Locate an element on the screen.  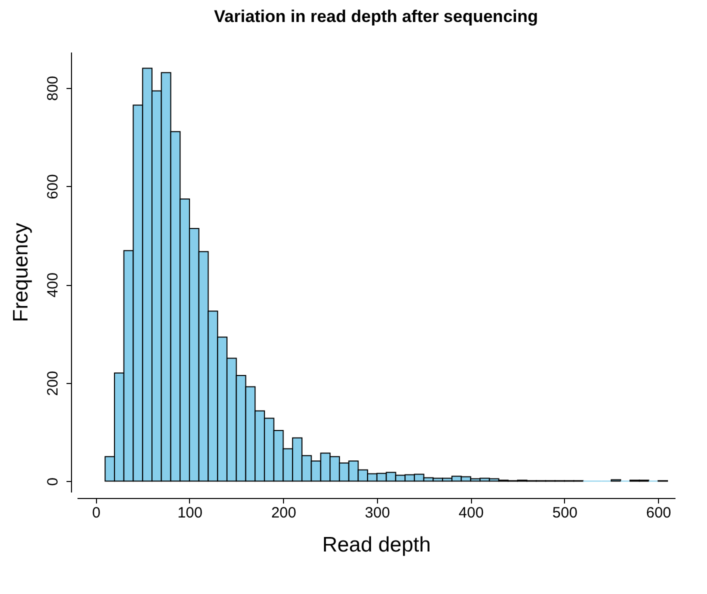
chart-title: Variation in read depth after sequencing is located at coordinates (376, 16).